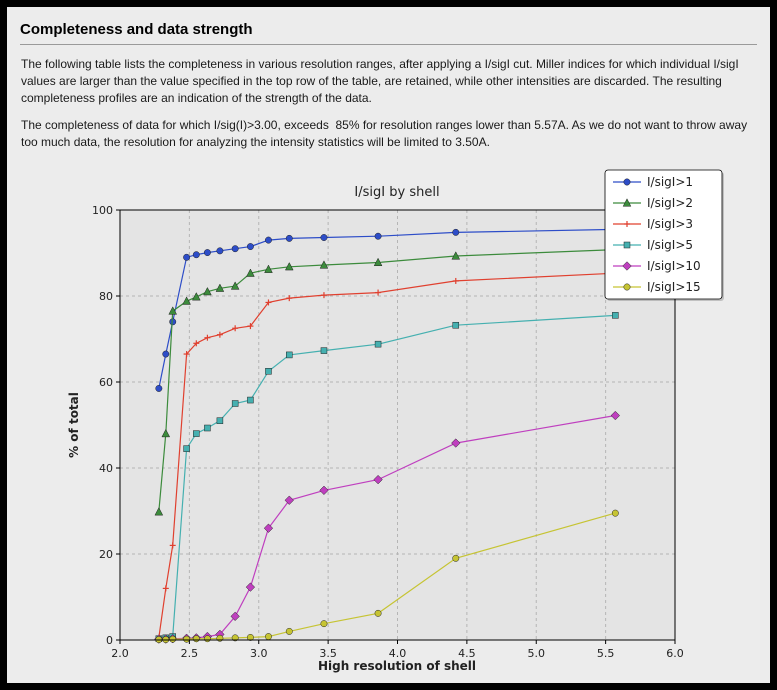 The height and width of the screenshot is (690, 777). I want to click on x-tick-label: 5.0, so click(537, 653).